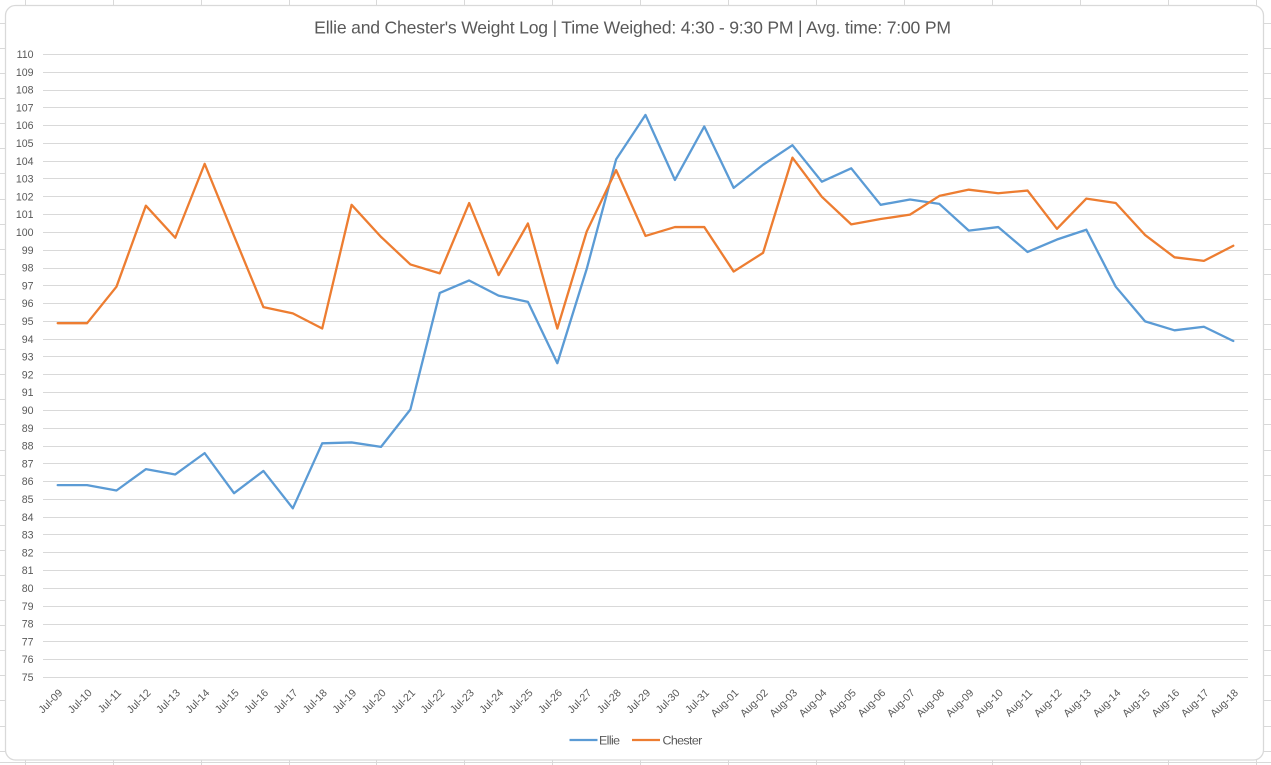  I want to click on svg-text: 80, so click(28, 589).